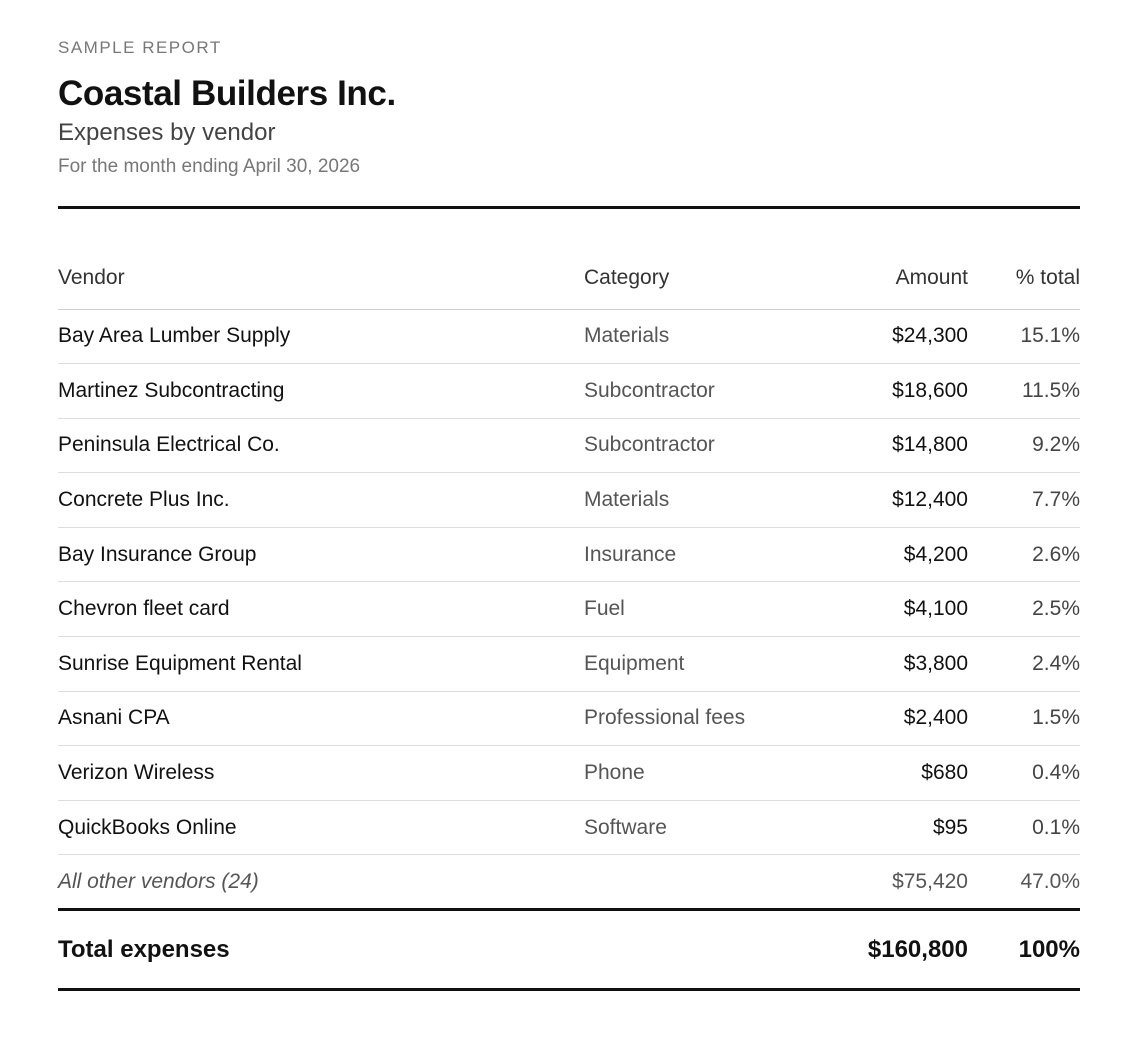 The width and height of the screenshot is (1134, 1038). What do you see at coordinates (321, 609) in the screenshot?
I see `vendor-name: Chevron fleet card` at bounding box center [321, 609].